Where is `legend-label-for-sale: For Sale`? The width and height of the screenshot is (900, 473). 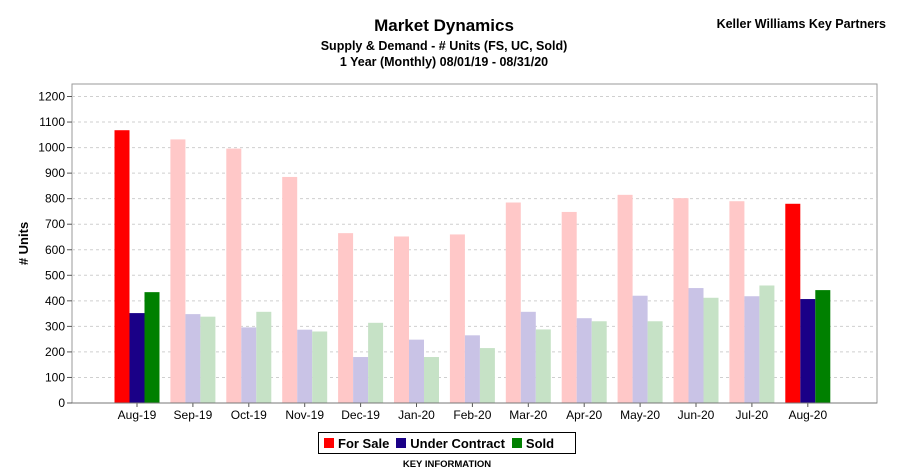 legend-label-for-sale: For Sale is located at coordinates (364, 443).